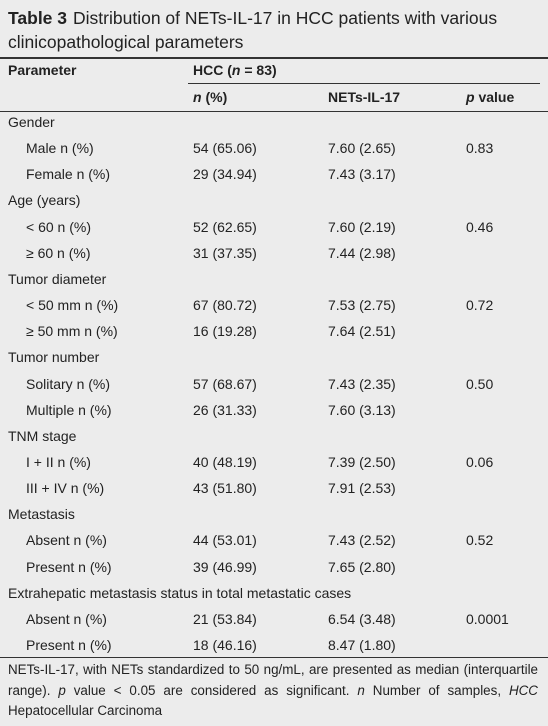 This screenshot has height=726, width=548. Describe the element at coordinates (54, 357) in the screenshot. I see `group-label: Tumor number` at that location.